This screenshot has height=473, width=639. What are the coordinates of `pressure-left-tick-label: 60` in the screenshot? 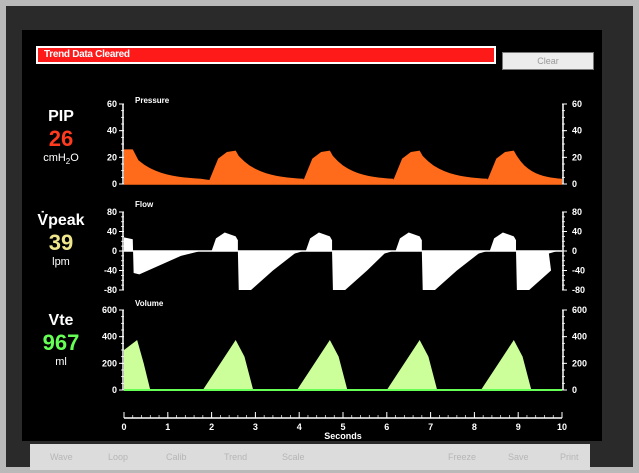 It's located at (112, 104).